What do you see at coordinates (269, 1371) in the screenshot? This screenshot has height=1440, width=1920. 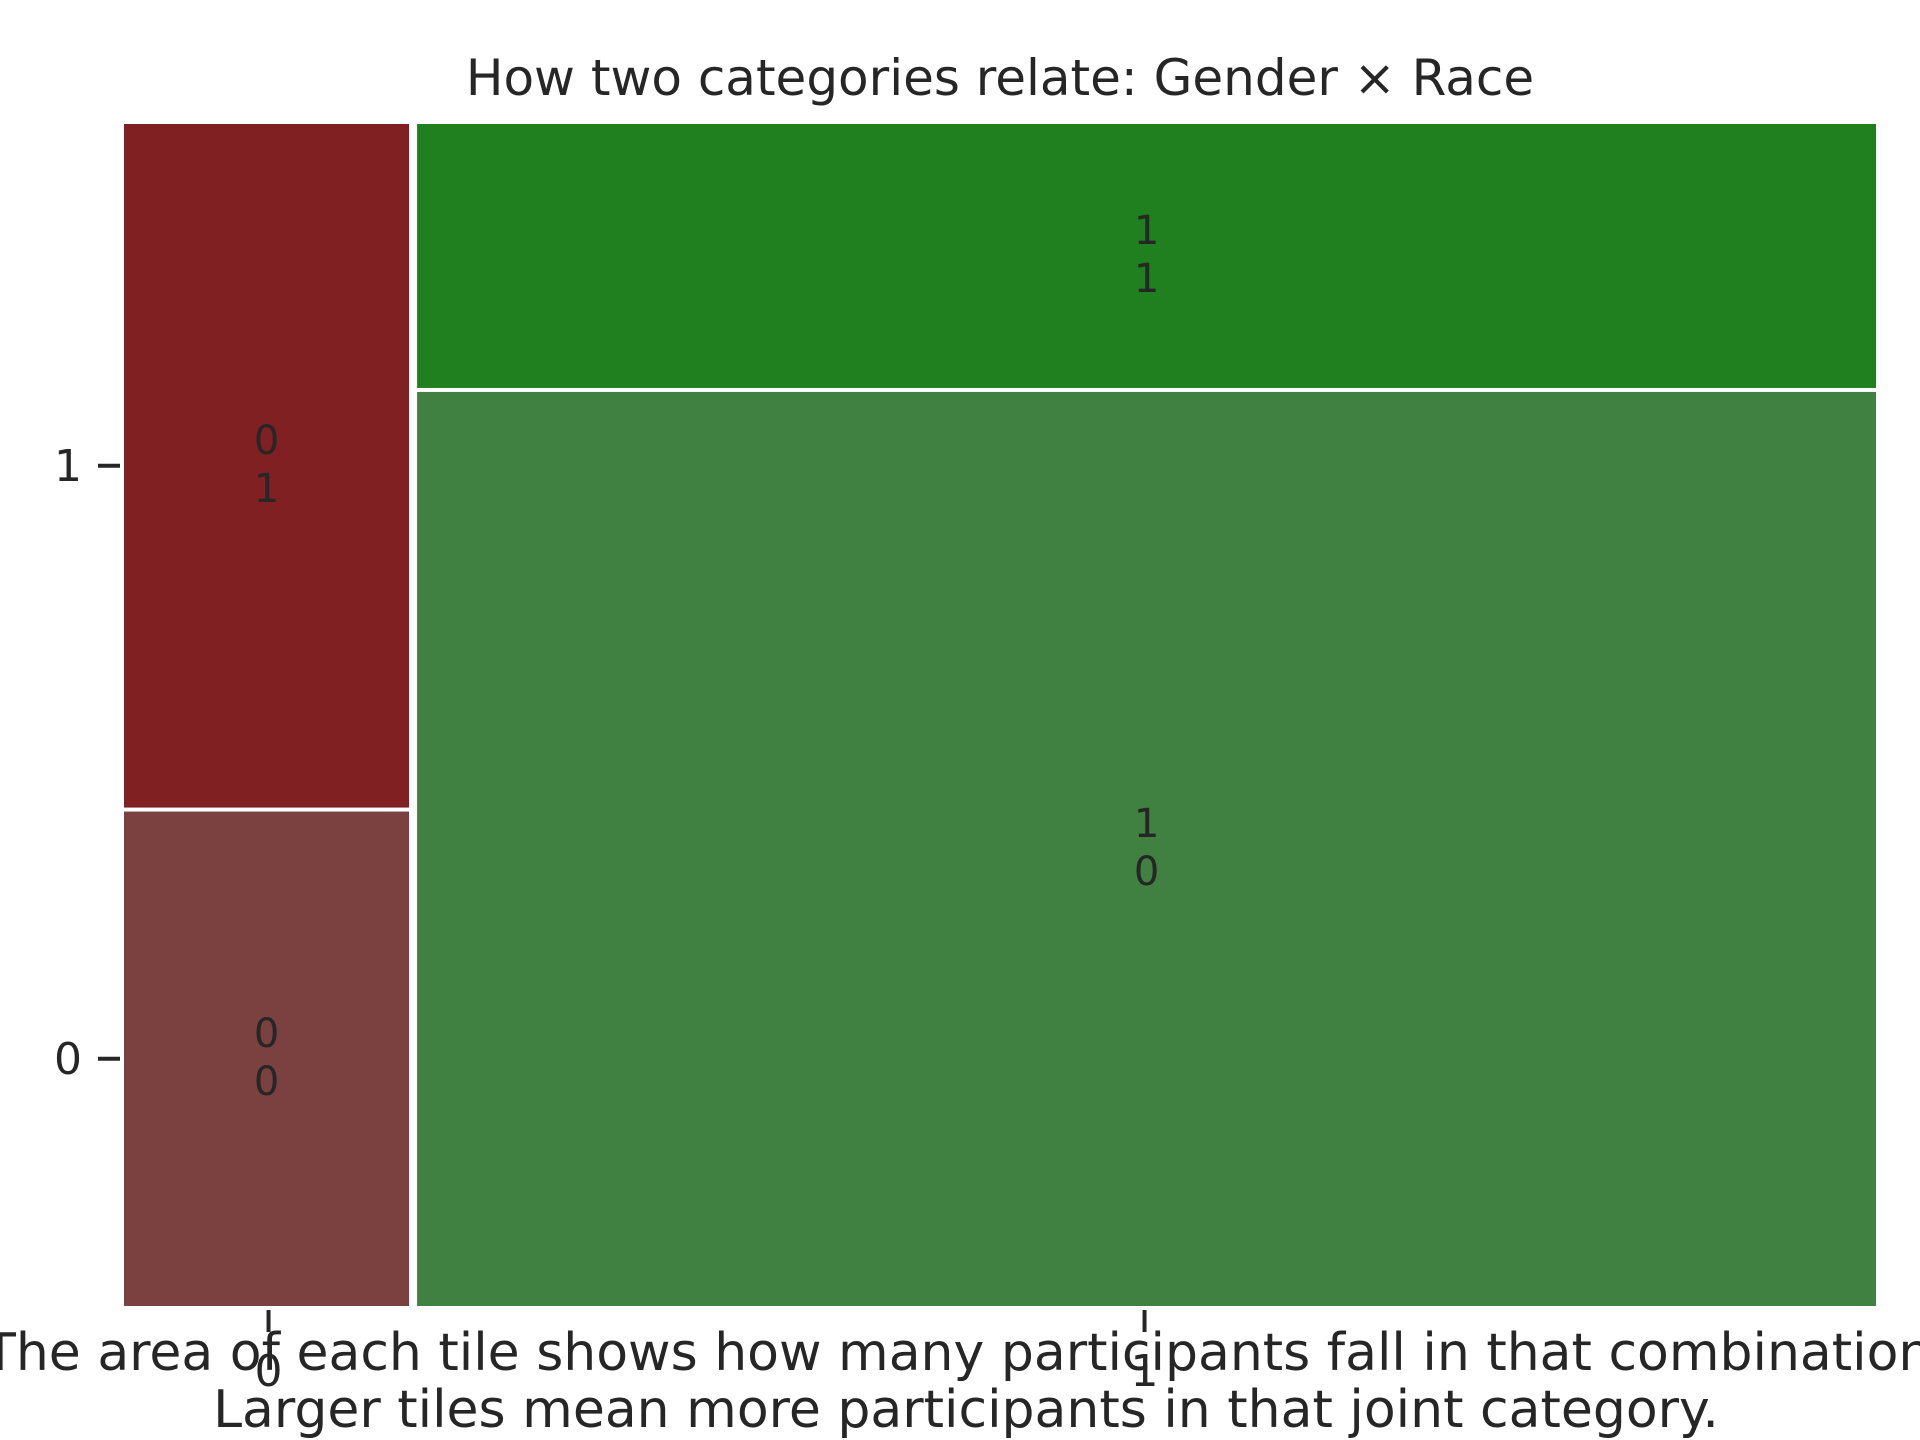 I see `x-tick-label-0: 0` at bounding box center [269, 1371].